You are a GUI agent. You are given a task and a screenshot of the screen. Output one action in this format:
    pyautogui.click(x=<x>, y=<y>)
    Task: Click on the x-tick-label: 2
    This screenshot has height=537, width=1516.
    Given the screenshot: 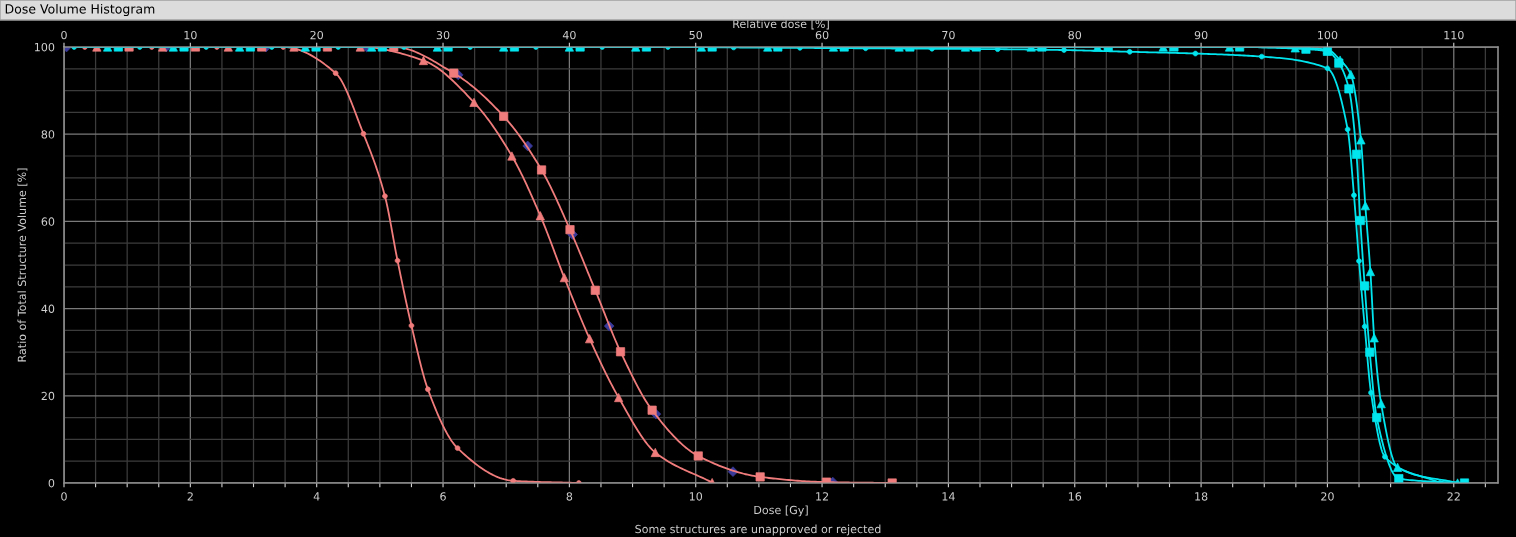 What is the action you would take?
    pyautogui.click(x=190, y=496)
    